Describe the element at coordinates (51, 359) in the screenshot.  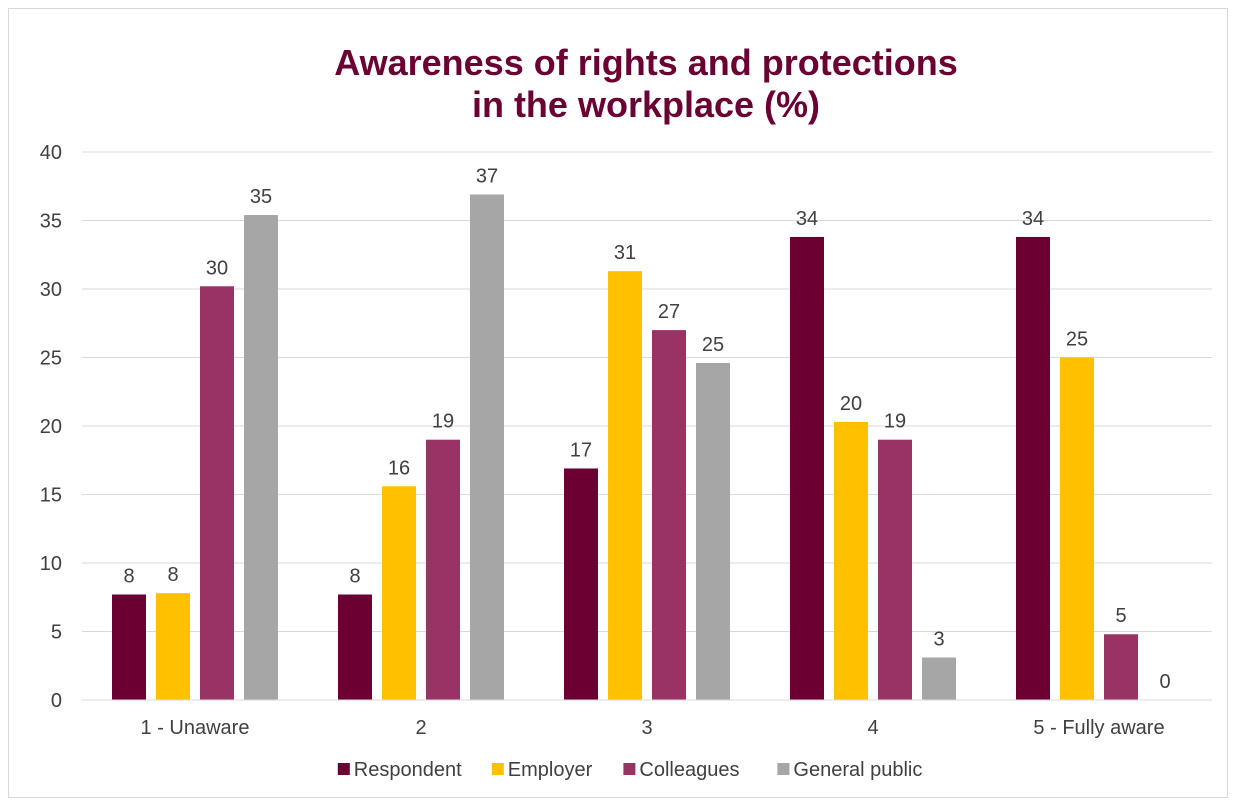
I see `y-tick-label: 25` at that location.